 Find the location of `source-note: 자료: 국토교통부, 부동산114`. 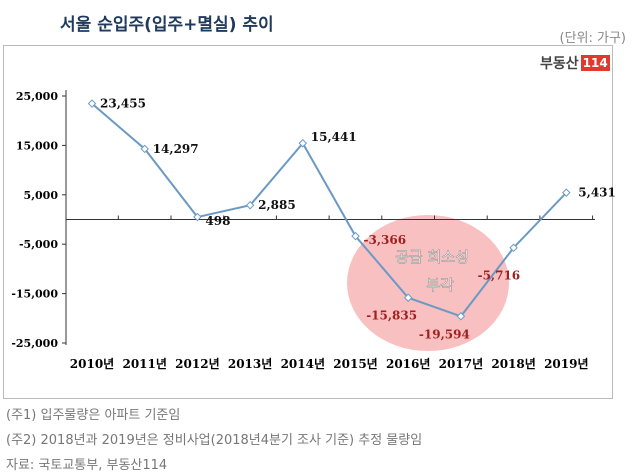

source-note: 자료: 국토교통부, 부동산114 is located at coordinates (87, 465).